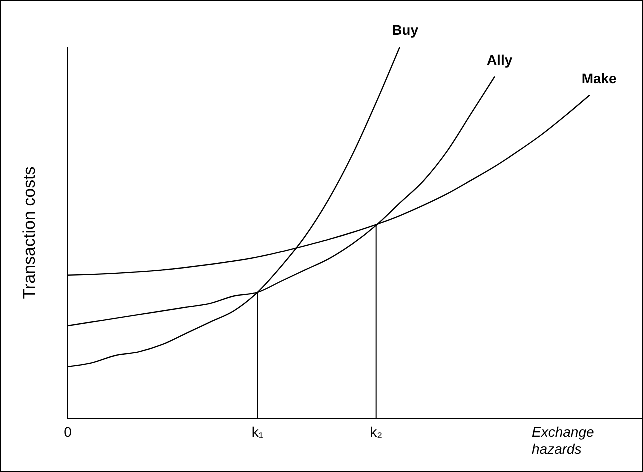 The width and height of the screenshot is (643, 472). I want to click on x-tick-label: k₁, so click(258, 432).